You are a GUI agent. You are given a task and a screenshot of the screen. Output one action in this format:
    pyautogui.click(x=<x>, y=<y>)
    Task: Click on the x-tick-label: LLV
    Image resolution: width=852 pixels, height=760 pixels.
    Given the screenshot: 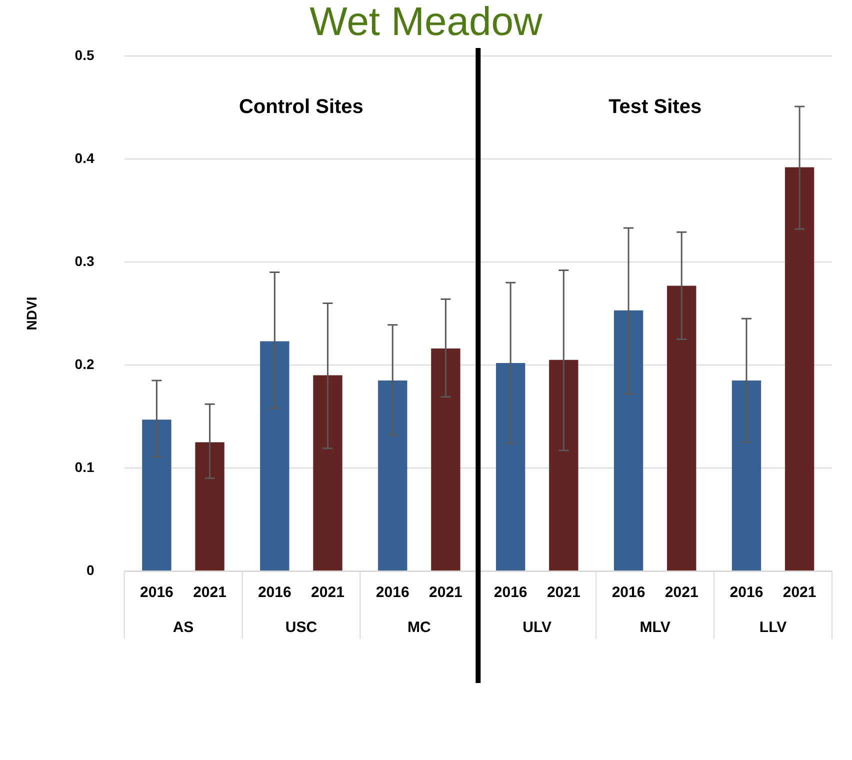 What is the action you would take?
    pyautogui.click(x=773, y=627)
    